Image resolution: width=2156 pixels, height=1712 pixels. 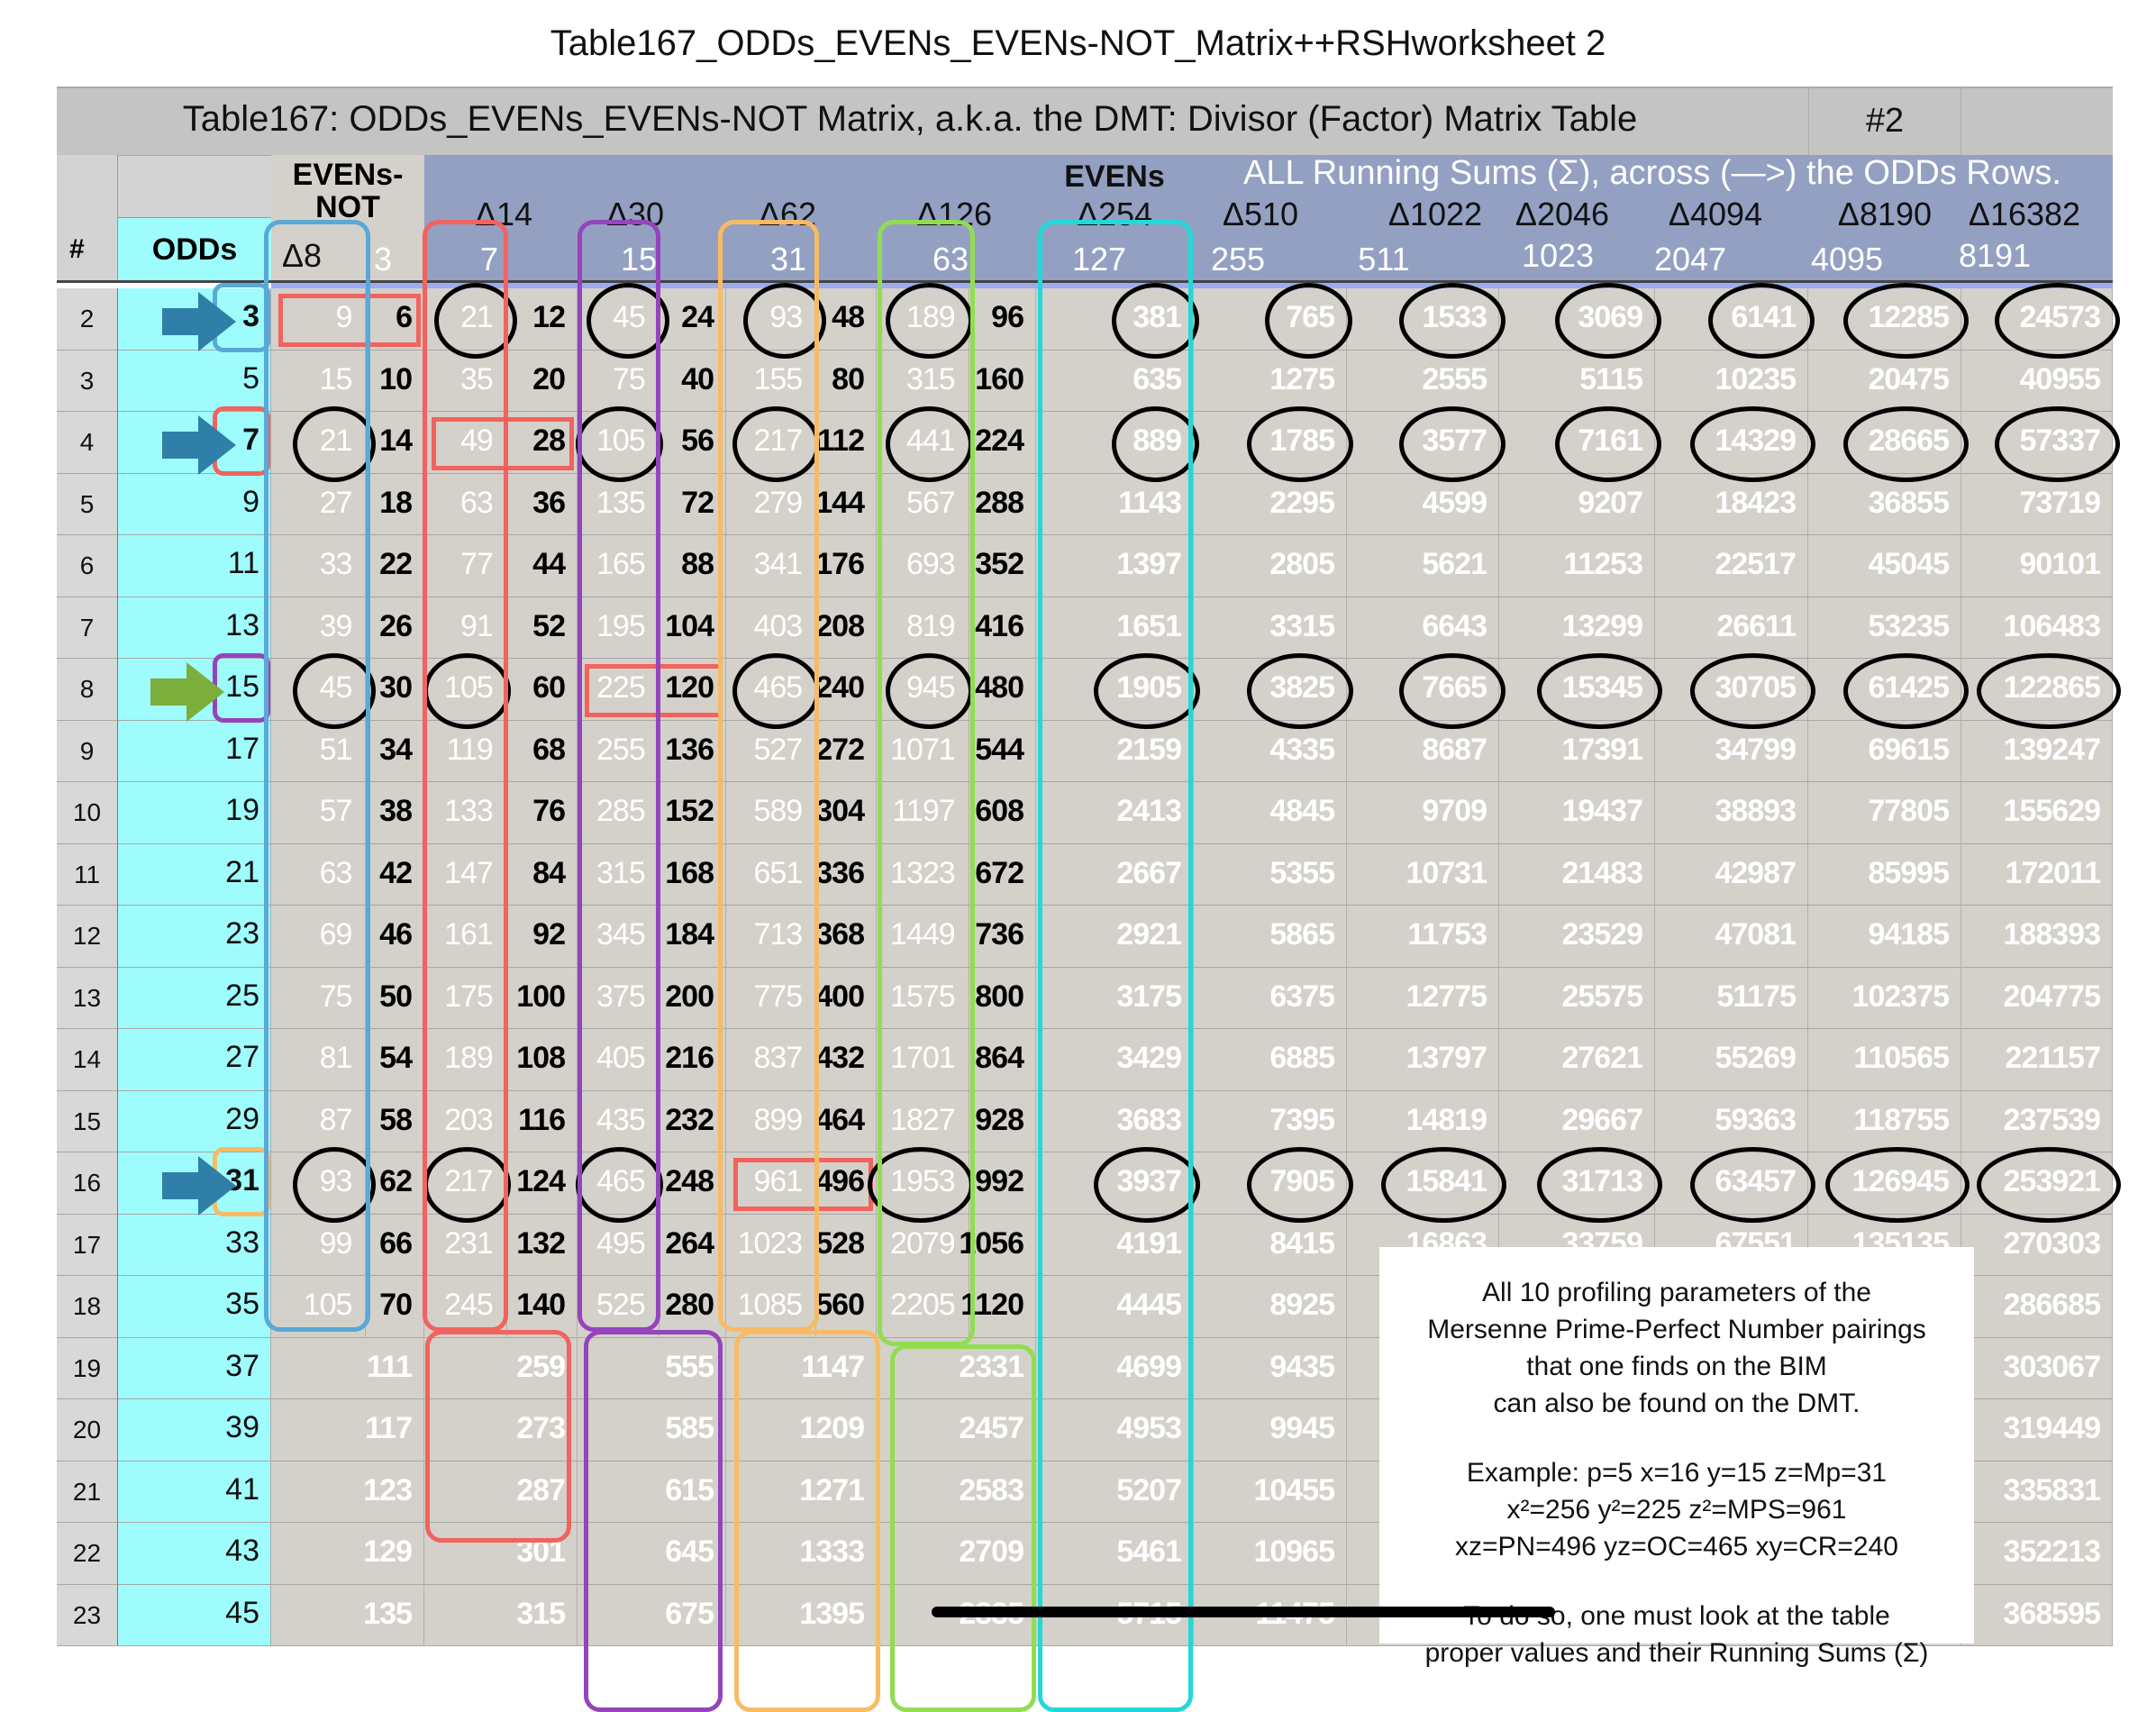 What do you see at coordinates (87, 813) in the screenshot?
I see `row-number: 10` at bounding box center [87, 813].